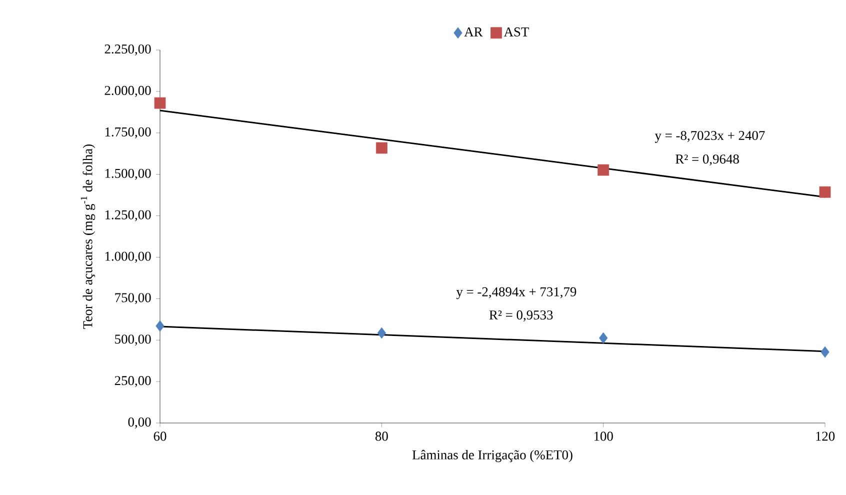 This screenshot has height=495, width=846. What do you see at coordinates (127, 91) in the screenshot?
I see `y-tick-label: 2.000,00` at bounding box center [127, 91].